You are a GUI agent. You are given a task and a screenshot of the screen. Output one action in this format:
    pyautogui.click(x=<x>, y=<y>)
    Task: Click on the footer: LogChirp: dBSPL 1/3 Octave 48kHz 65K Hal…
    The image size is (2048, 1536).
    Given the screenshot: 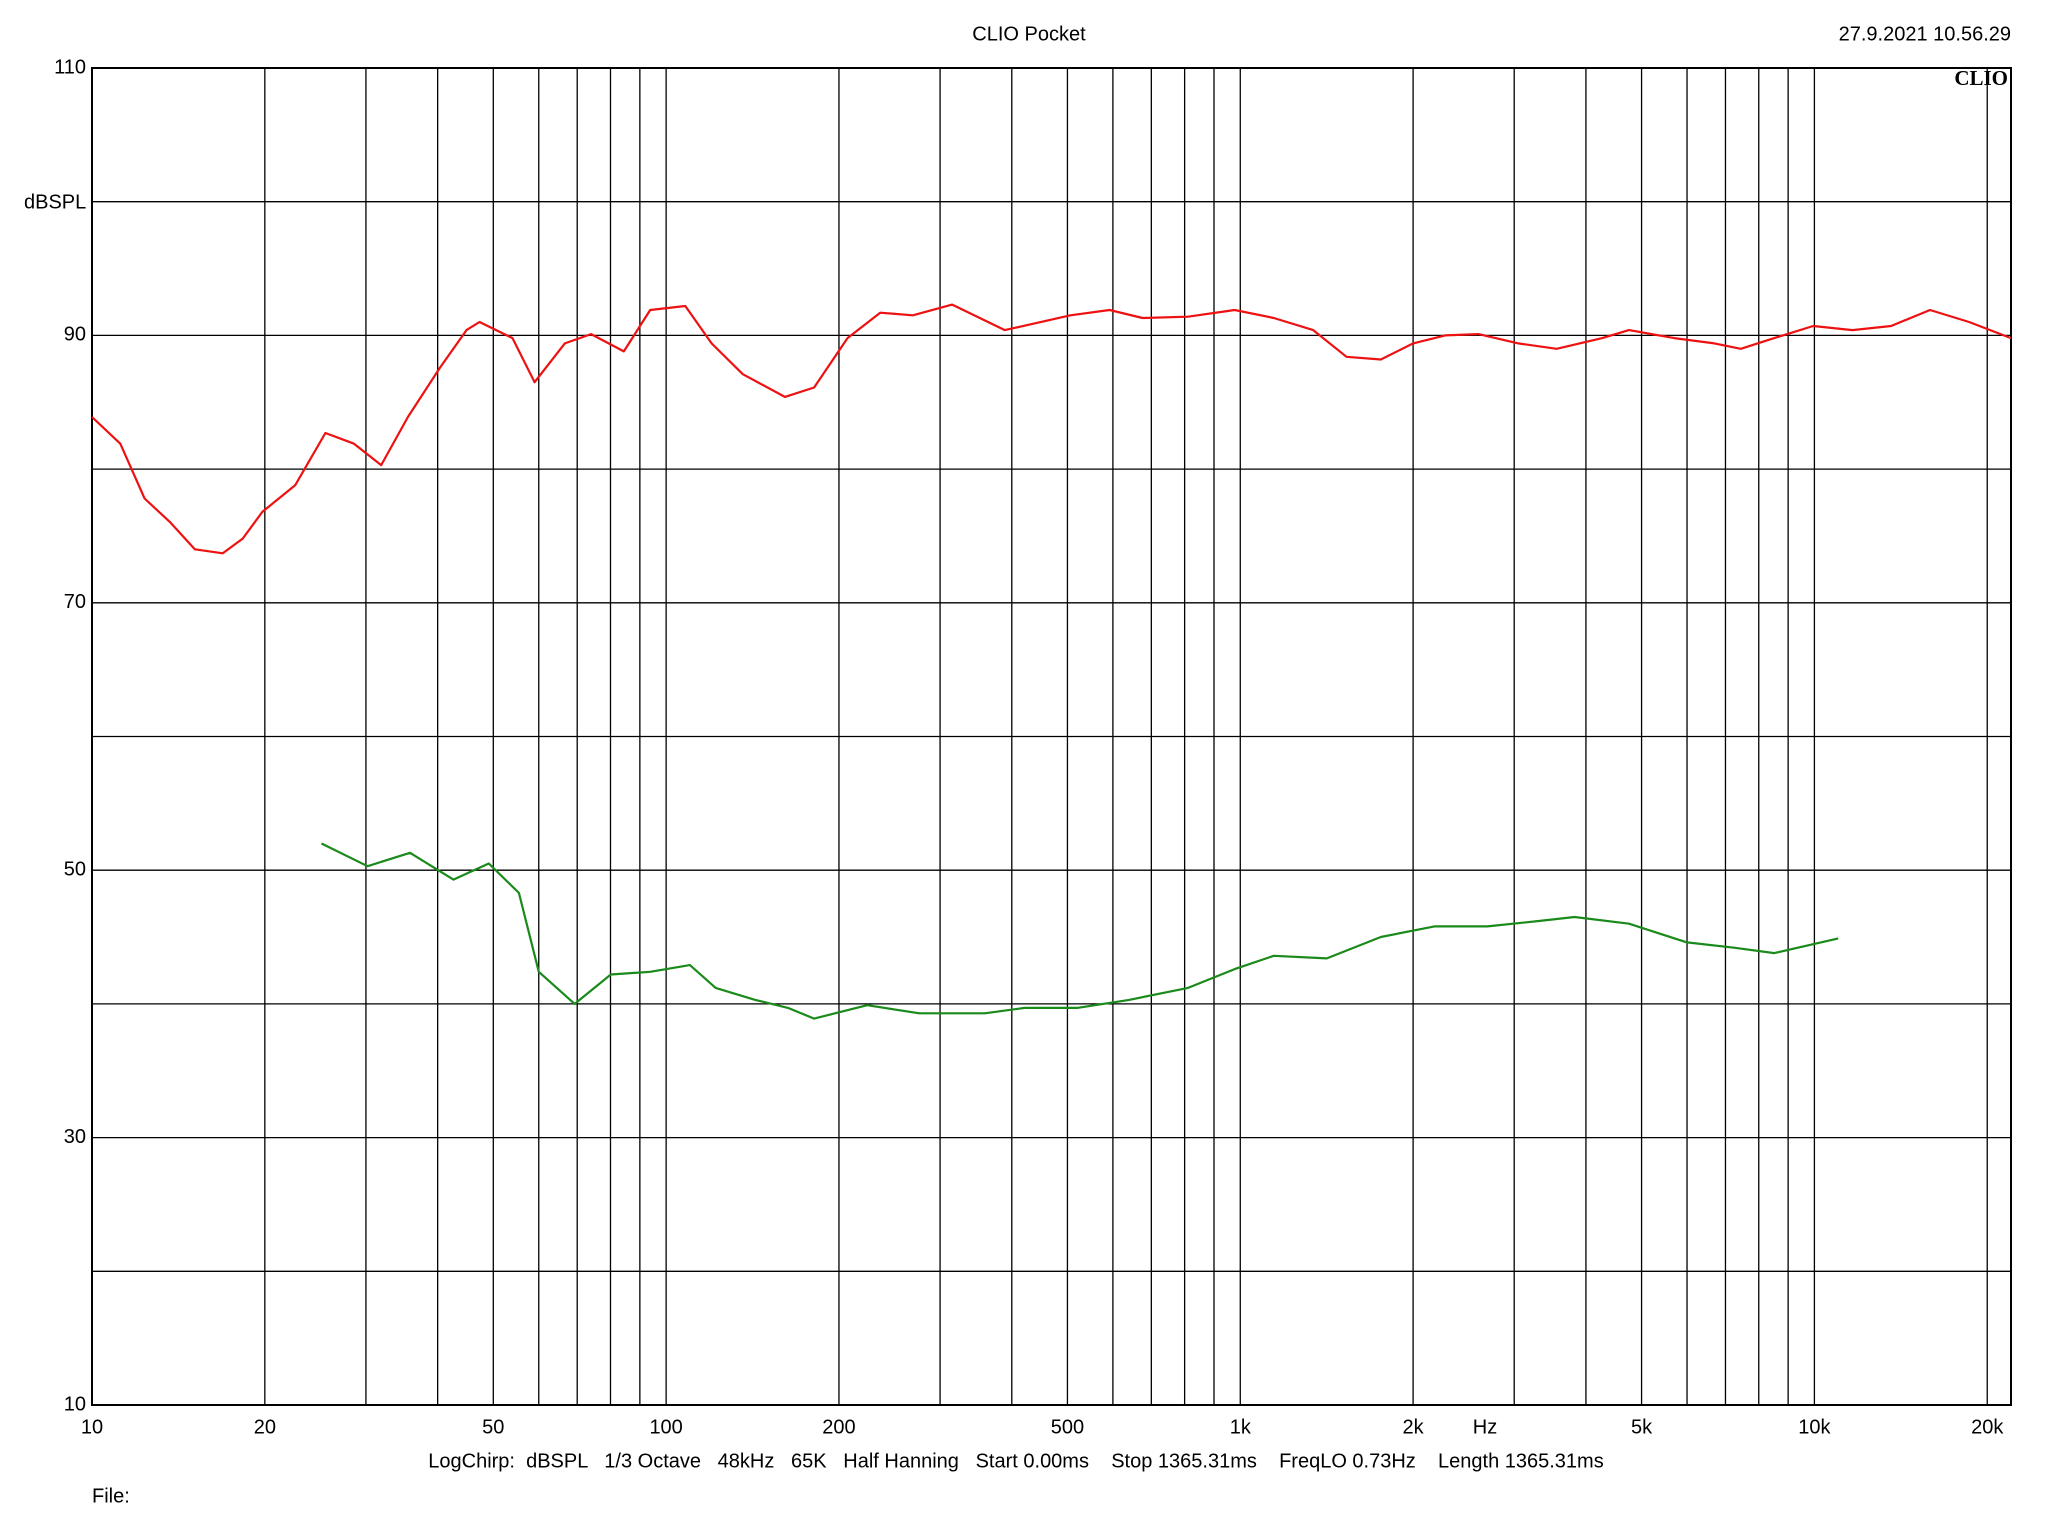 What is the action you would take?
    pyautogui.click(x=1015, y=1461)
    